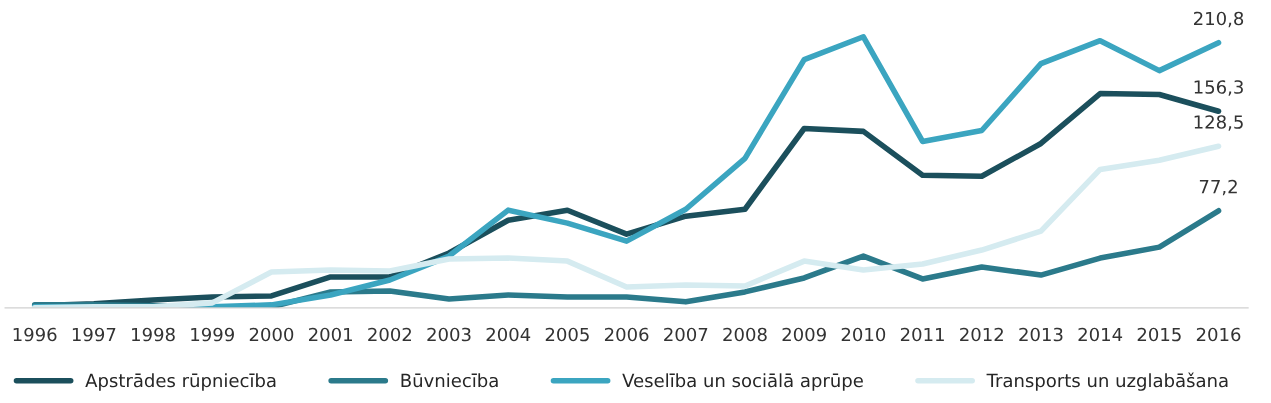 The height and width of the screenshot is (403, 1271). Describe the element at coordinates (1100, 334) in the screenshot. I see `x-tick-label: 2014` at that location.